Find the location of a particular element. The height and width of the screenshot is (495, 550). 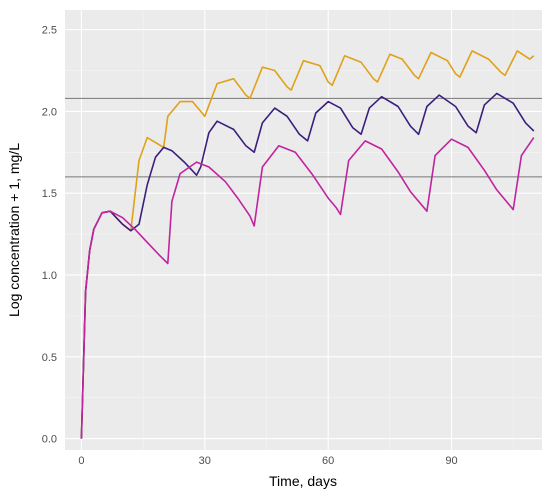

x-tick-label: 60 is located at coordinates (328, 461).